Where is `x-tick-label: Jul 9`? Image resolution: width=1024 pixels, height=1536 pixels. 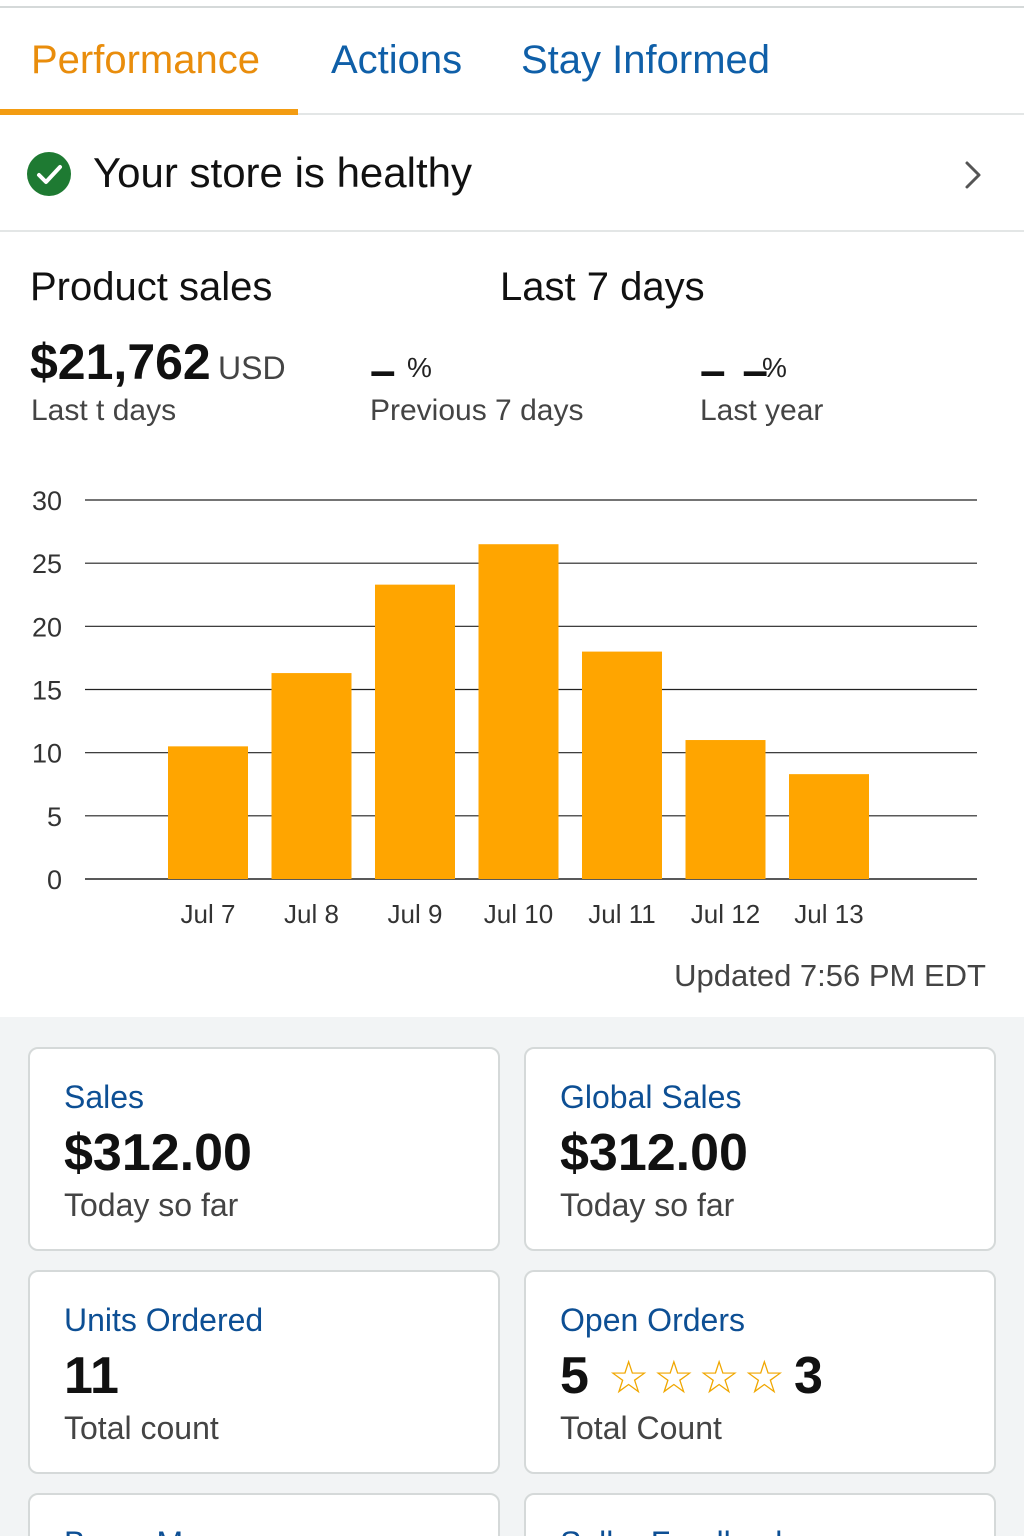
x-tick-label: Jul 9 is located at coordinates (415, 914).